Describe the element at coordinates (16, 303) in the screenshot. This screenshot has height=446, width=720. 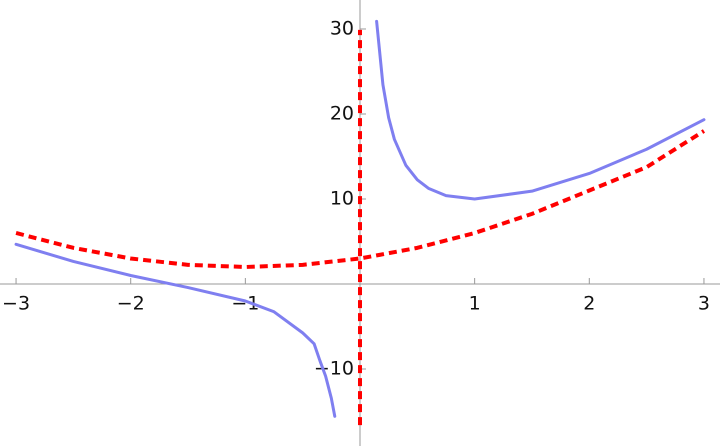
I see `x-tick-label: −3` at that location.